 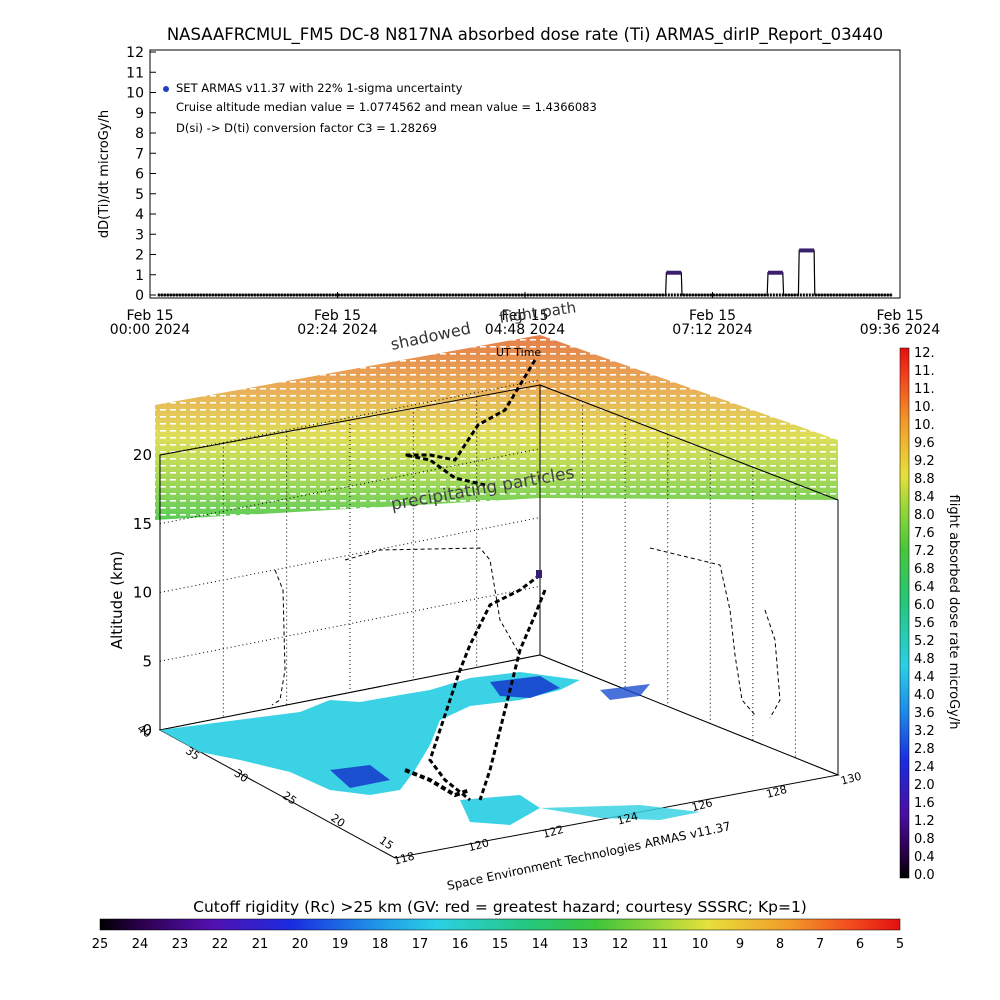 I want to click on dose-colorbar-tick-label: 8.4, so click(x=924, y=497).